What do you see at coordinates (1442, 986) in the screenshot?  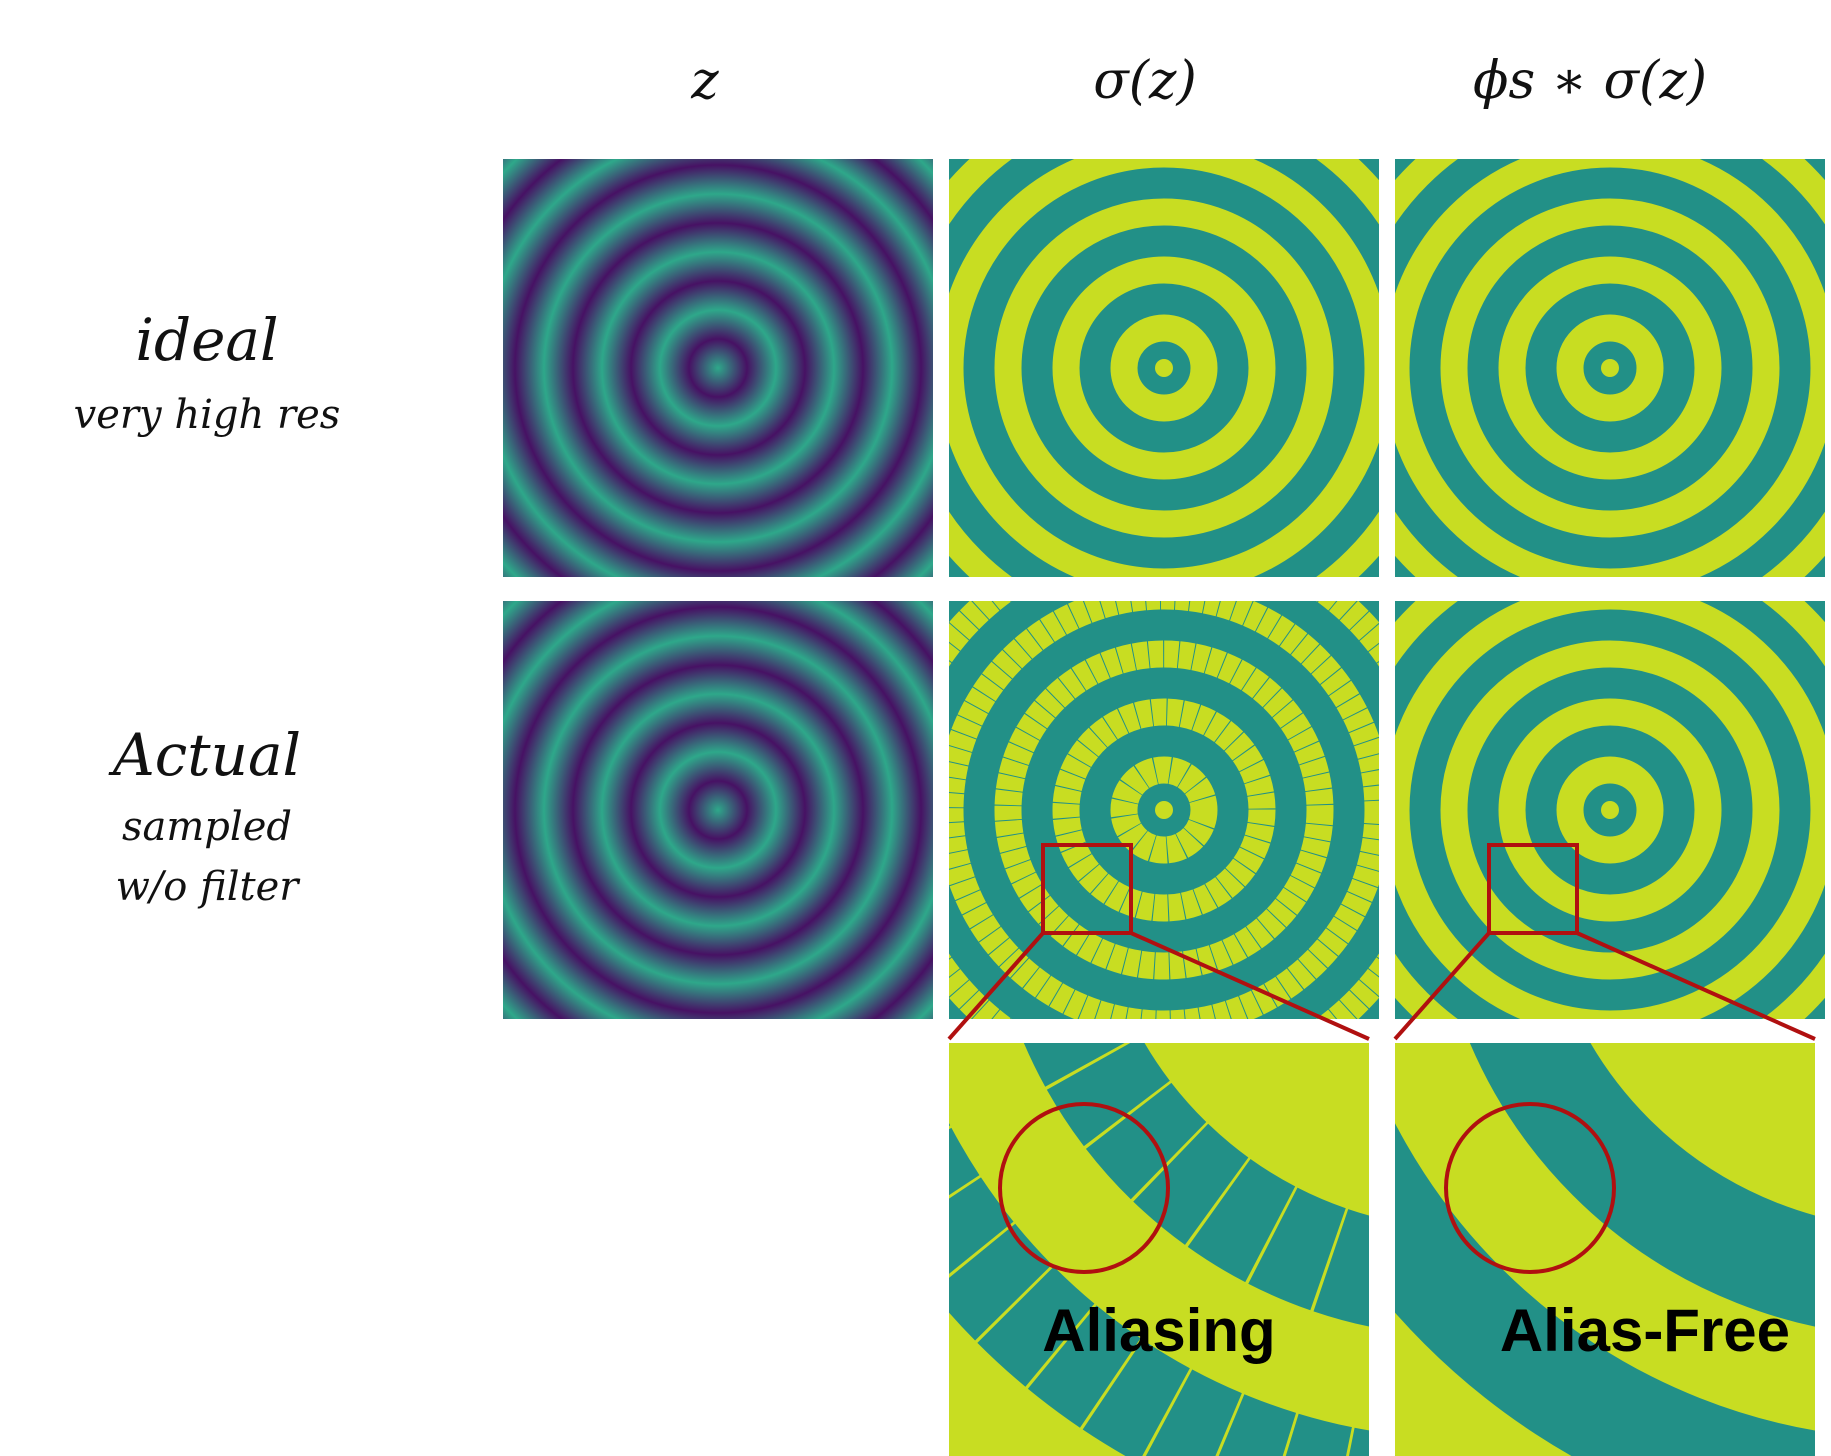 I see `connector-left-alias-free` at bounding box center [1442, 986].